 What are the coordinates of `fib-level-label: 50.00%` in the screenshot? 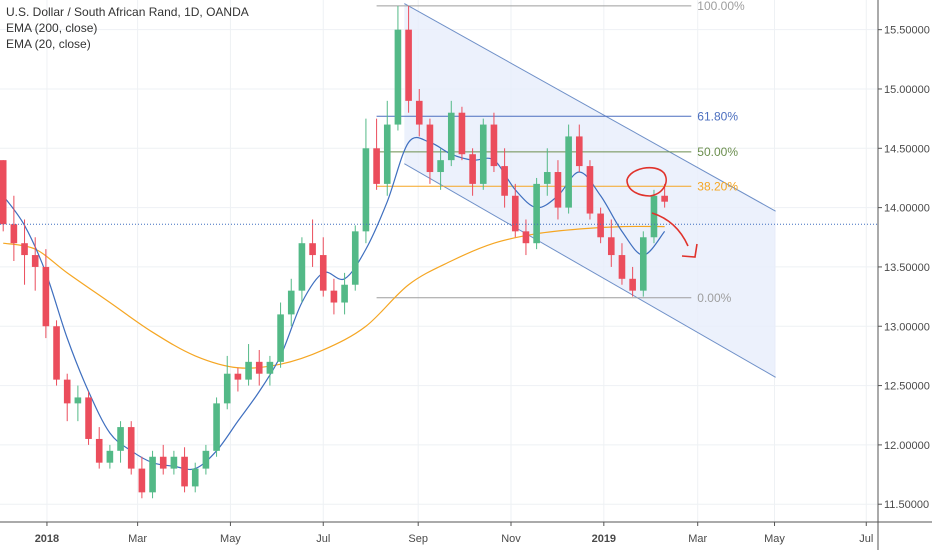 It's located at (717, 152).